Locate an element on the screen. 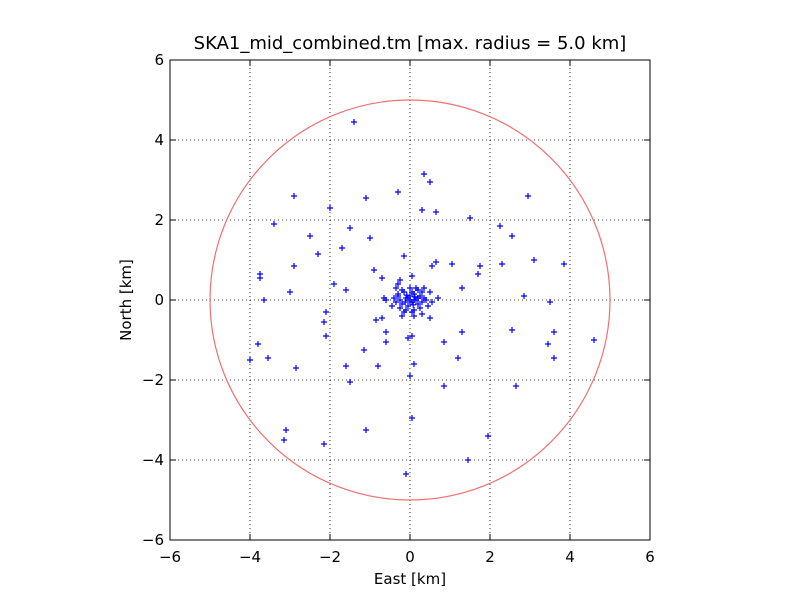 Image resolution: width=800 pixels, height=600 pixels. x-tick-label: −6 is located at coordinates (170, 557).